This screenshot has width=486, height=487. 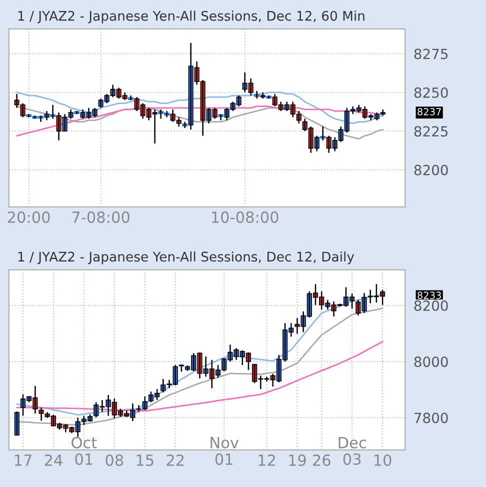 What do you see at coordinates (145, 460) in the screenshot?
I see `x-tick-label: 15` at bounding box center [145, 460].